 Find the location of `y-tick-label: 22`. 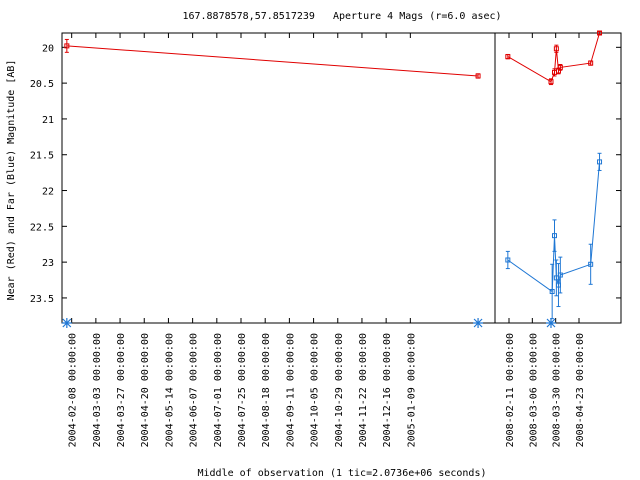

y-tick-label: 22 is located at coordinates (48, 192).